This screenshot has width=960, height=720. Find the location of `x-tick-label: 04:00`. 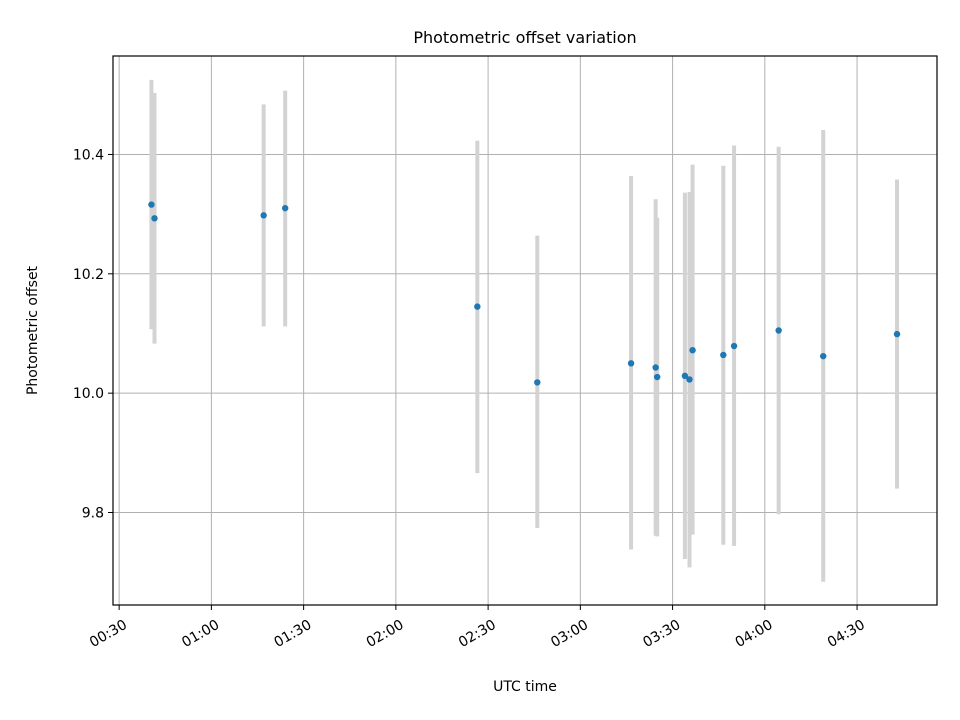

x-tick-label: 04:00 is located at coordinates (754, 634).